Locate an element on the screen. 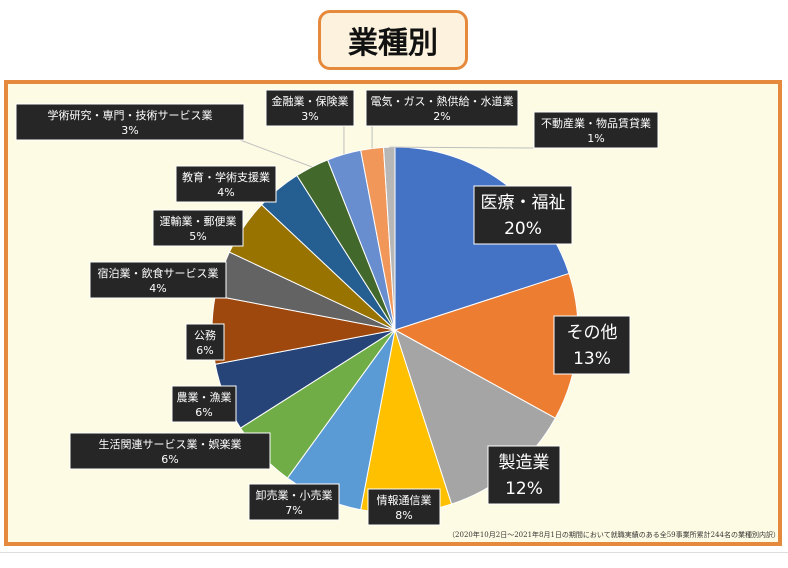 This screenshot has width=788, height=568. slice-label: 製造業 12% is located at coordinates (524, 475).